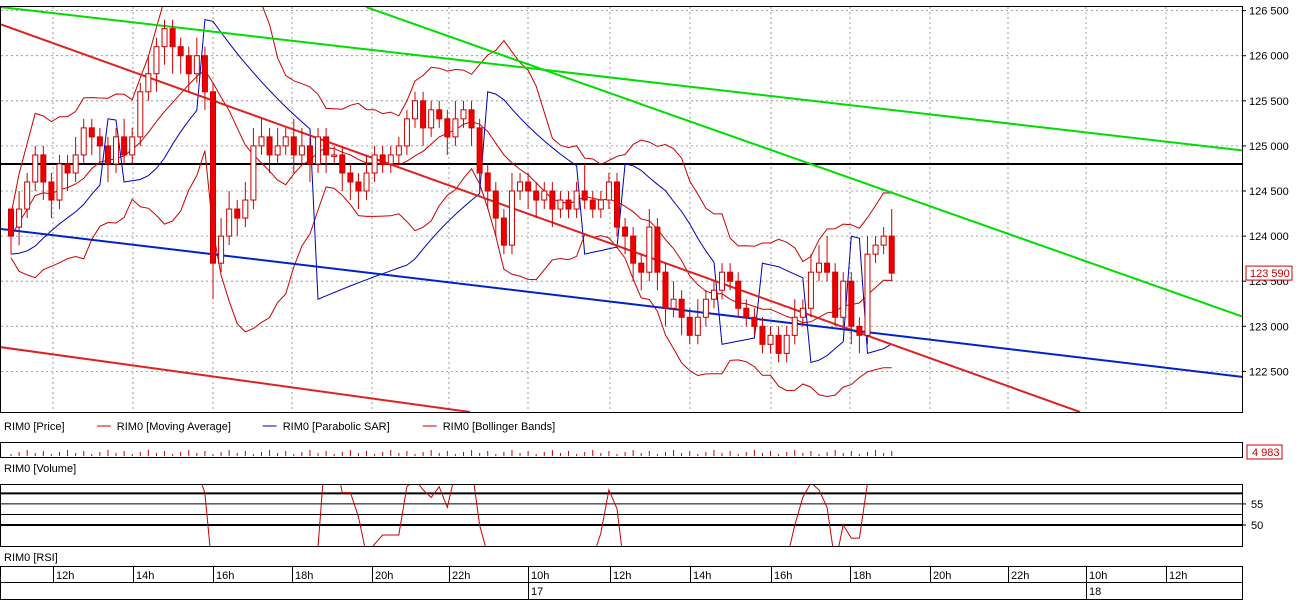 This screenshot has width=1298, height=603. What do you see at coordinates (1095, 592) in the screenshot?
I see `date-label: 18` at bounding box center [1095, 592].